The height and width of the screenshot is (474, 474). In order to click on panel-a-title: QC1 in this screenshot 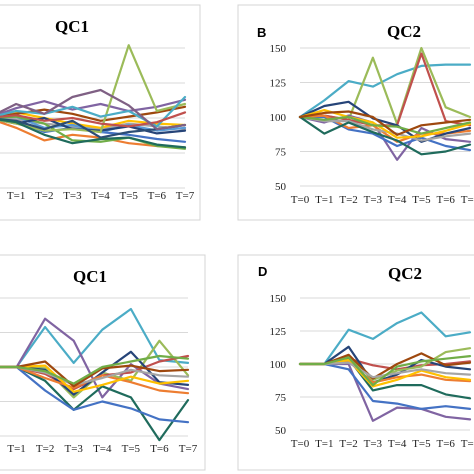, I will do `click(72, 26)`.